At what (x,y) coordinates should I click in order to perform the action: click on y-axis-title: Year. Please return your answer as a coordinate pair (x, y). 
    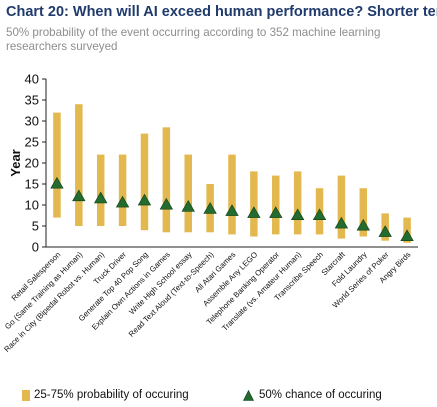
    Looking at the image, I should click on (15, 162).